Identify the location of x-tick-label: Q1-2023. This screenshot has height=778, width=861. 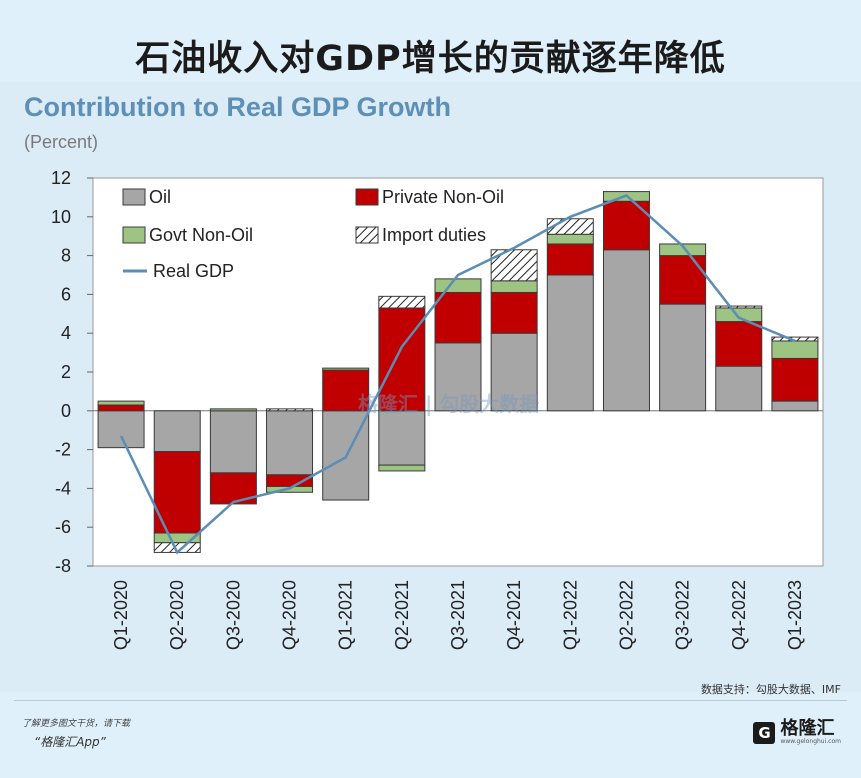
(795, 615).